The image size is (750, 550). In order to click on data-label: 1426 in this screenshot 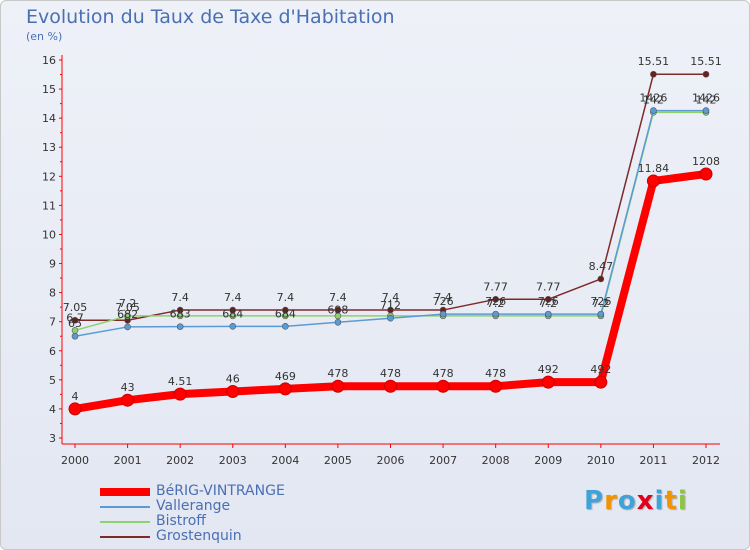, I will do `click(653, 98)`.